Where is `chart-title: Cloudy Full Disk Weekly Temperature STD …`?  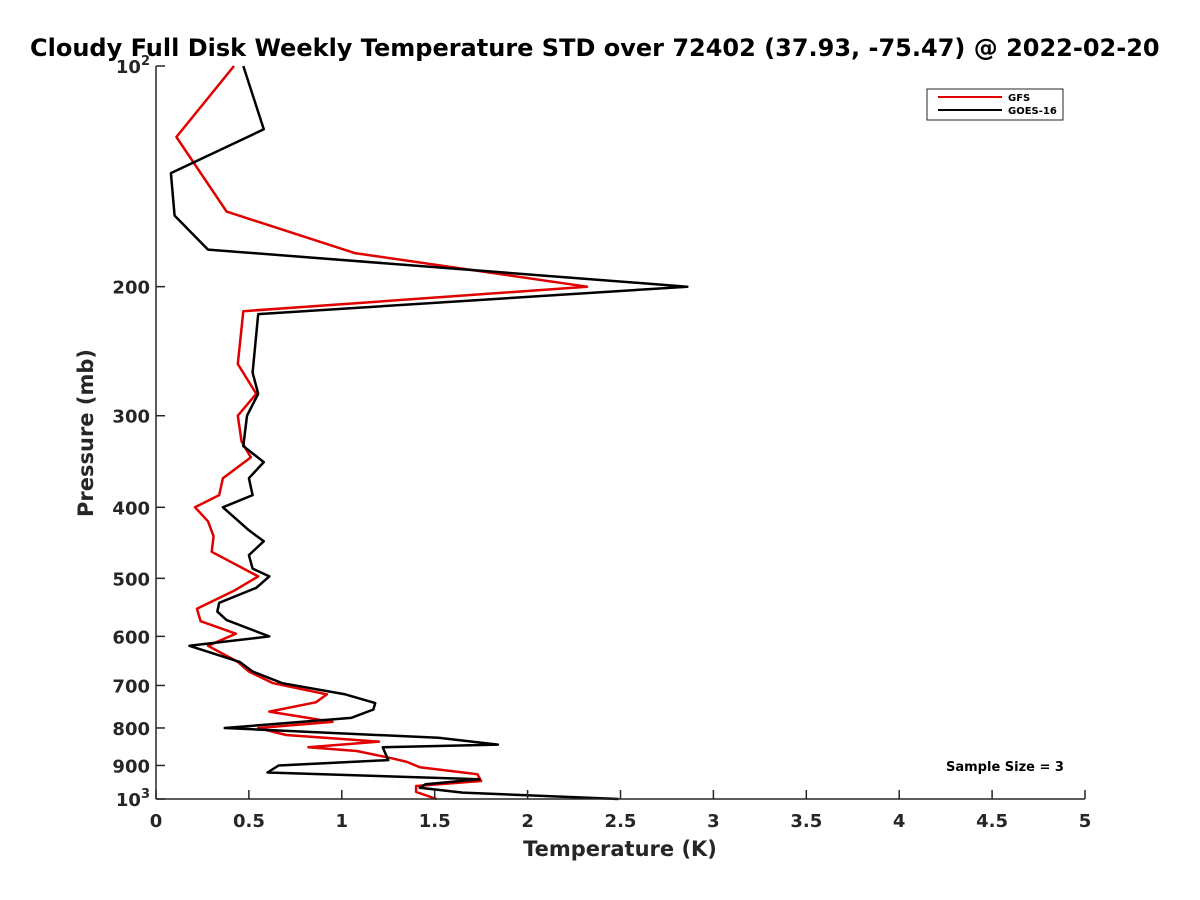
chart-title: Cloudy Full Disk Weekly Temperature STD … is located at coordinates (595, 48).